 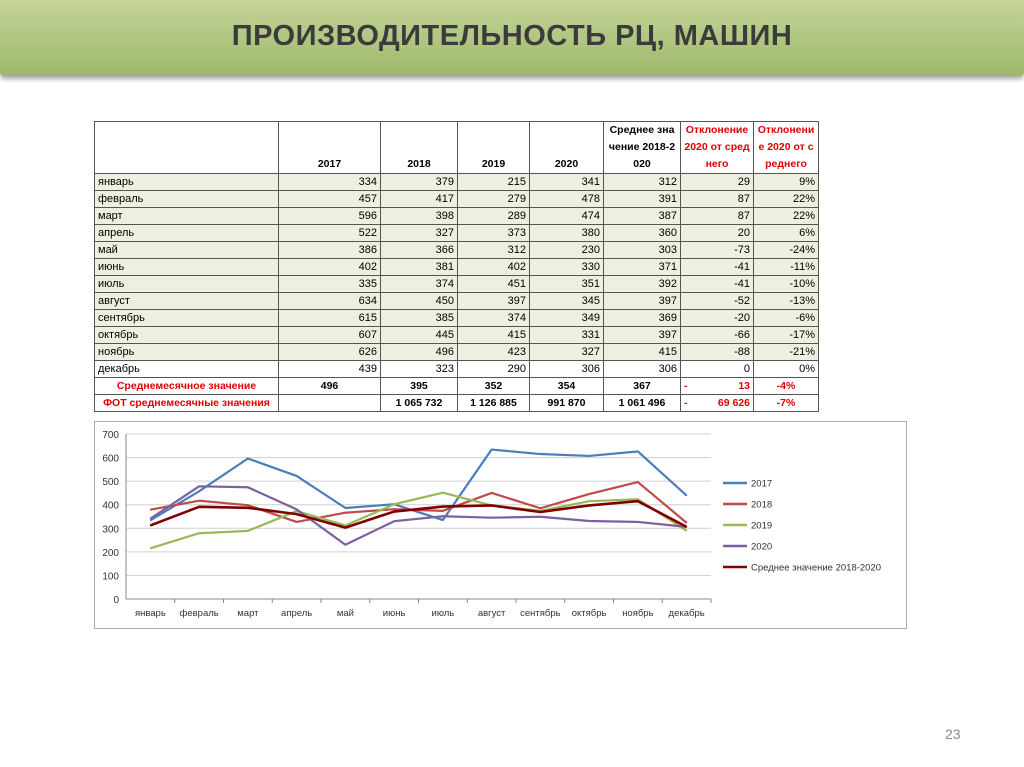 I want to click on page-number: 23, so click(x=953, y=734).